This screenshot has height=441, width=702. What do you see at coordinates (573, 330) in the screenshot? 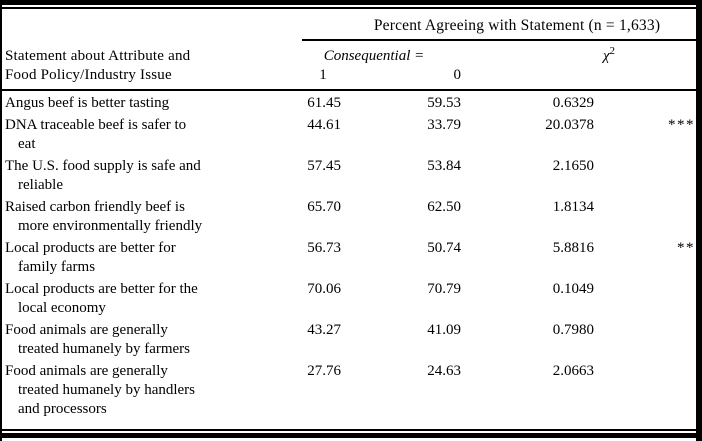
I see `chi-square-cell: 0.7980` at bounding box center [573, 330].